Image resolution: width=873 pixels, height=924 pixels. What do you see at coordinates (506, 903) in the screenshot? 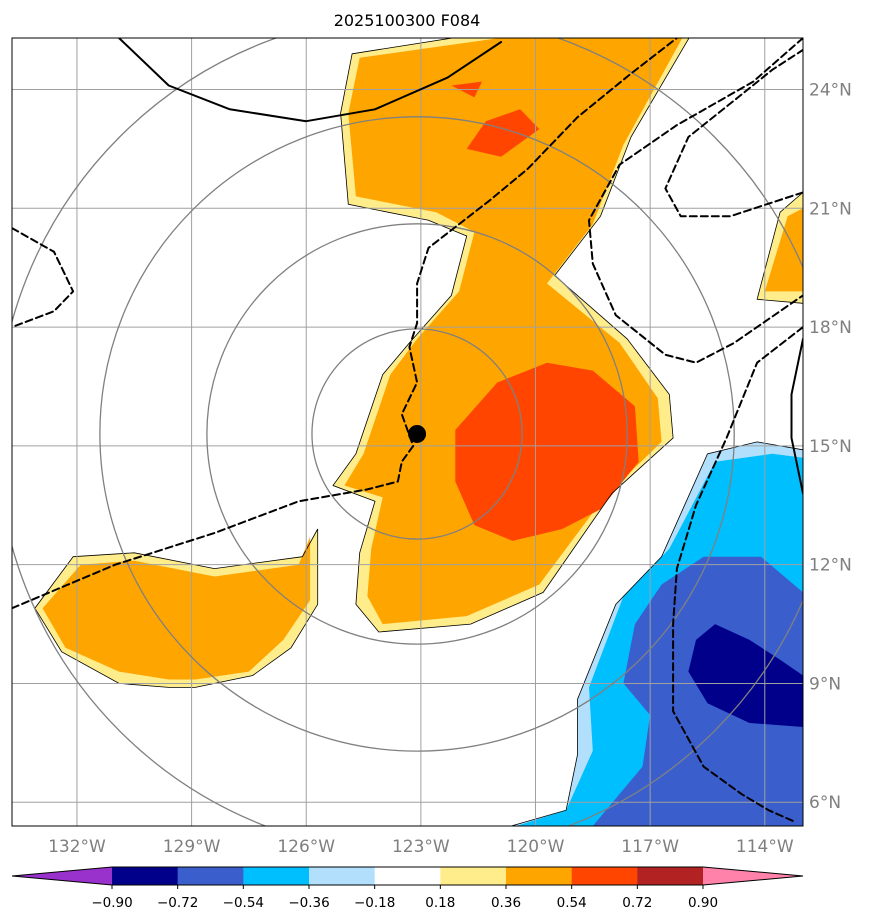
I see `colorbar-tick-label: 0.36` at bounding box center [506, 903].